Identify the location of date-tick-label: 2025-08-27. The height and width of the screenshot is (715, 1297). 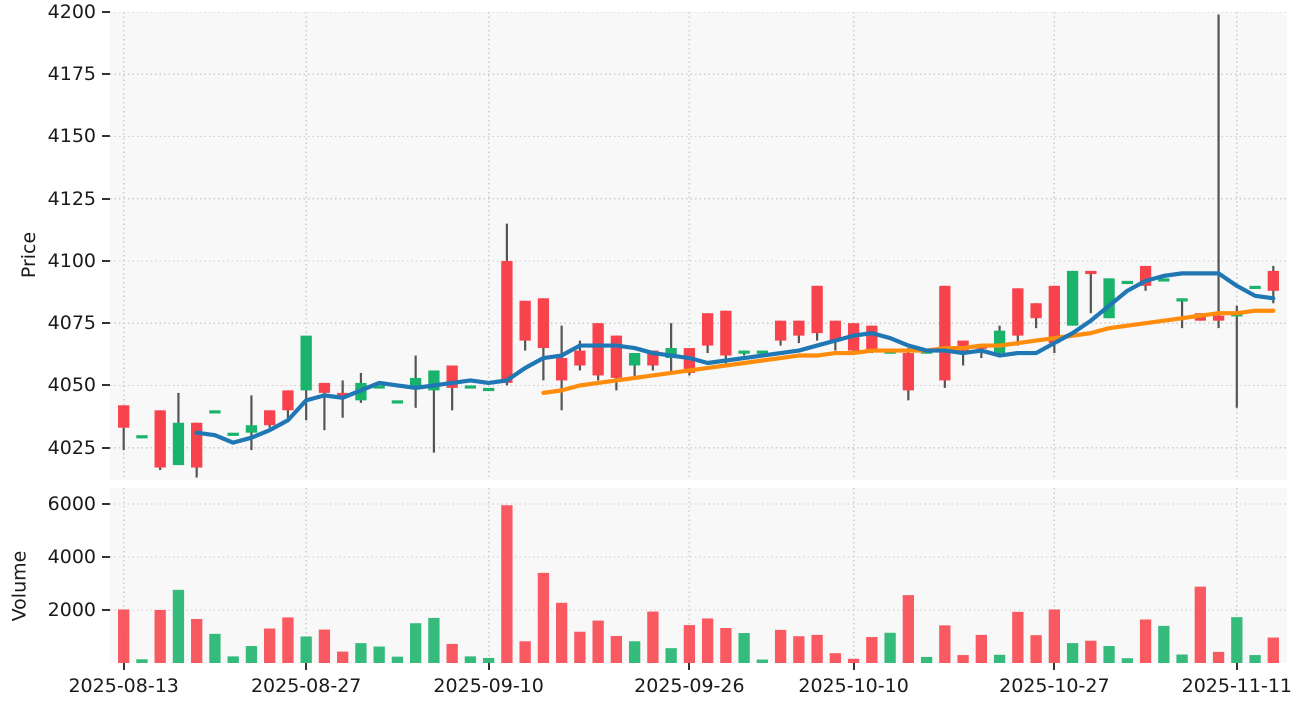
(306, 686).